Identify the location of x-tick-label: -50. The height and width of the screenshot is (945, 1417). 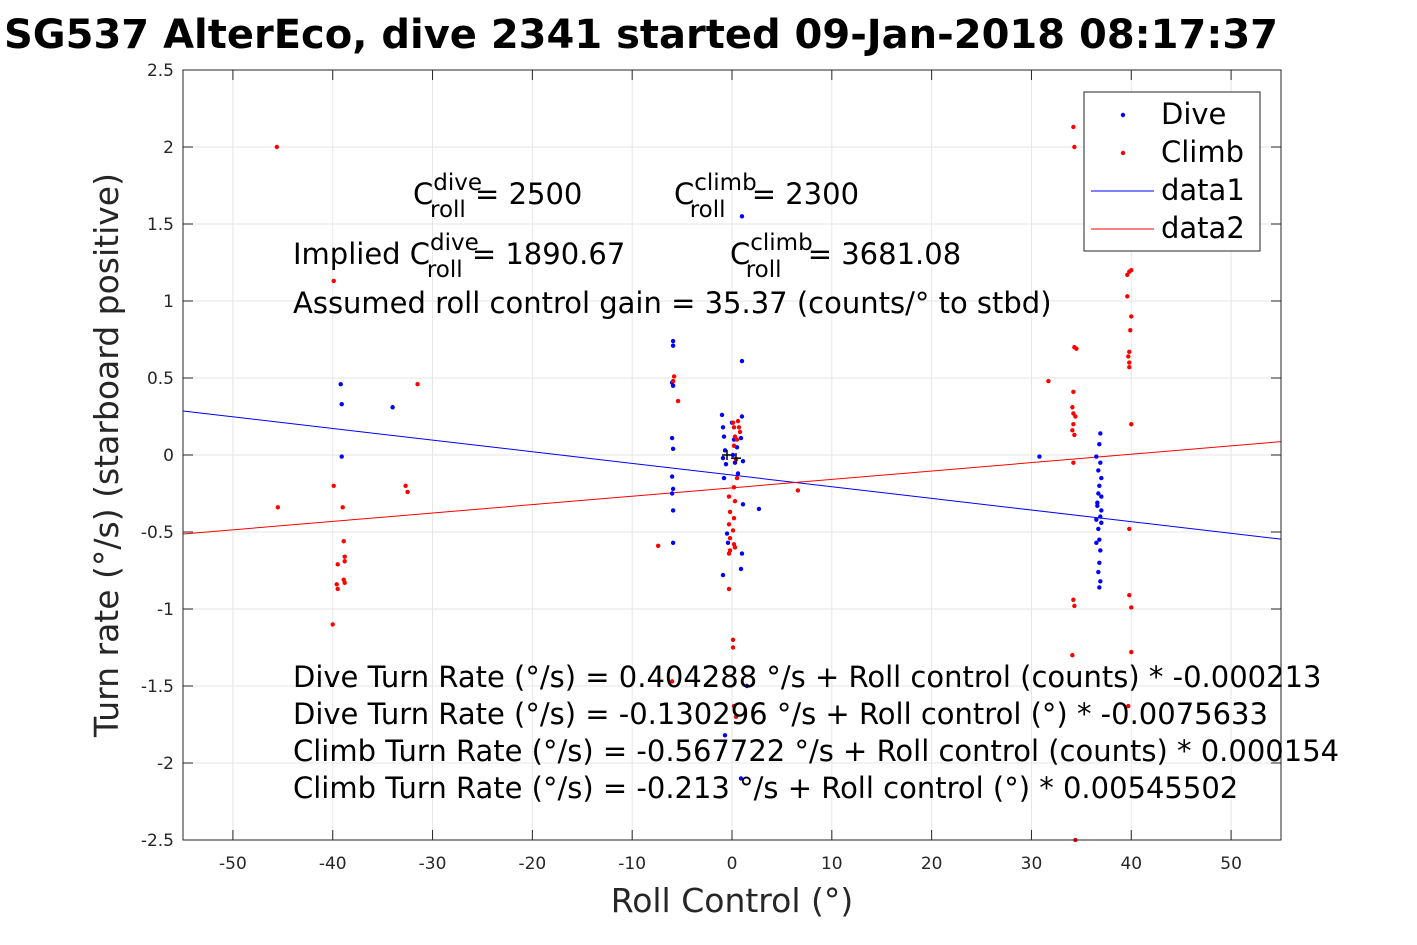
(233, 864).